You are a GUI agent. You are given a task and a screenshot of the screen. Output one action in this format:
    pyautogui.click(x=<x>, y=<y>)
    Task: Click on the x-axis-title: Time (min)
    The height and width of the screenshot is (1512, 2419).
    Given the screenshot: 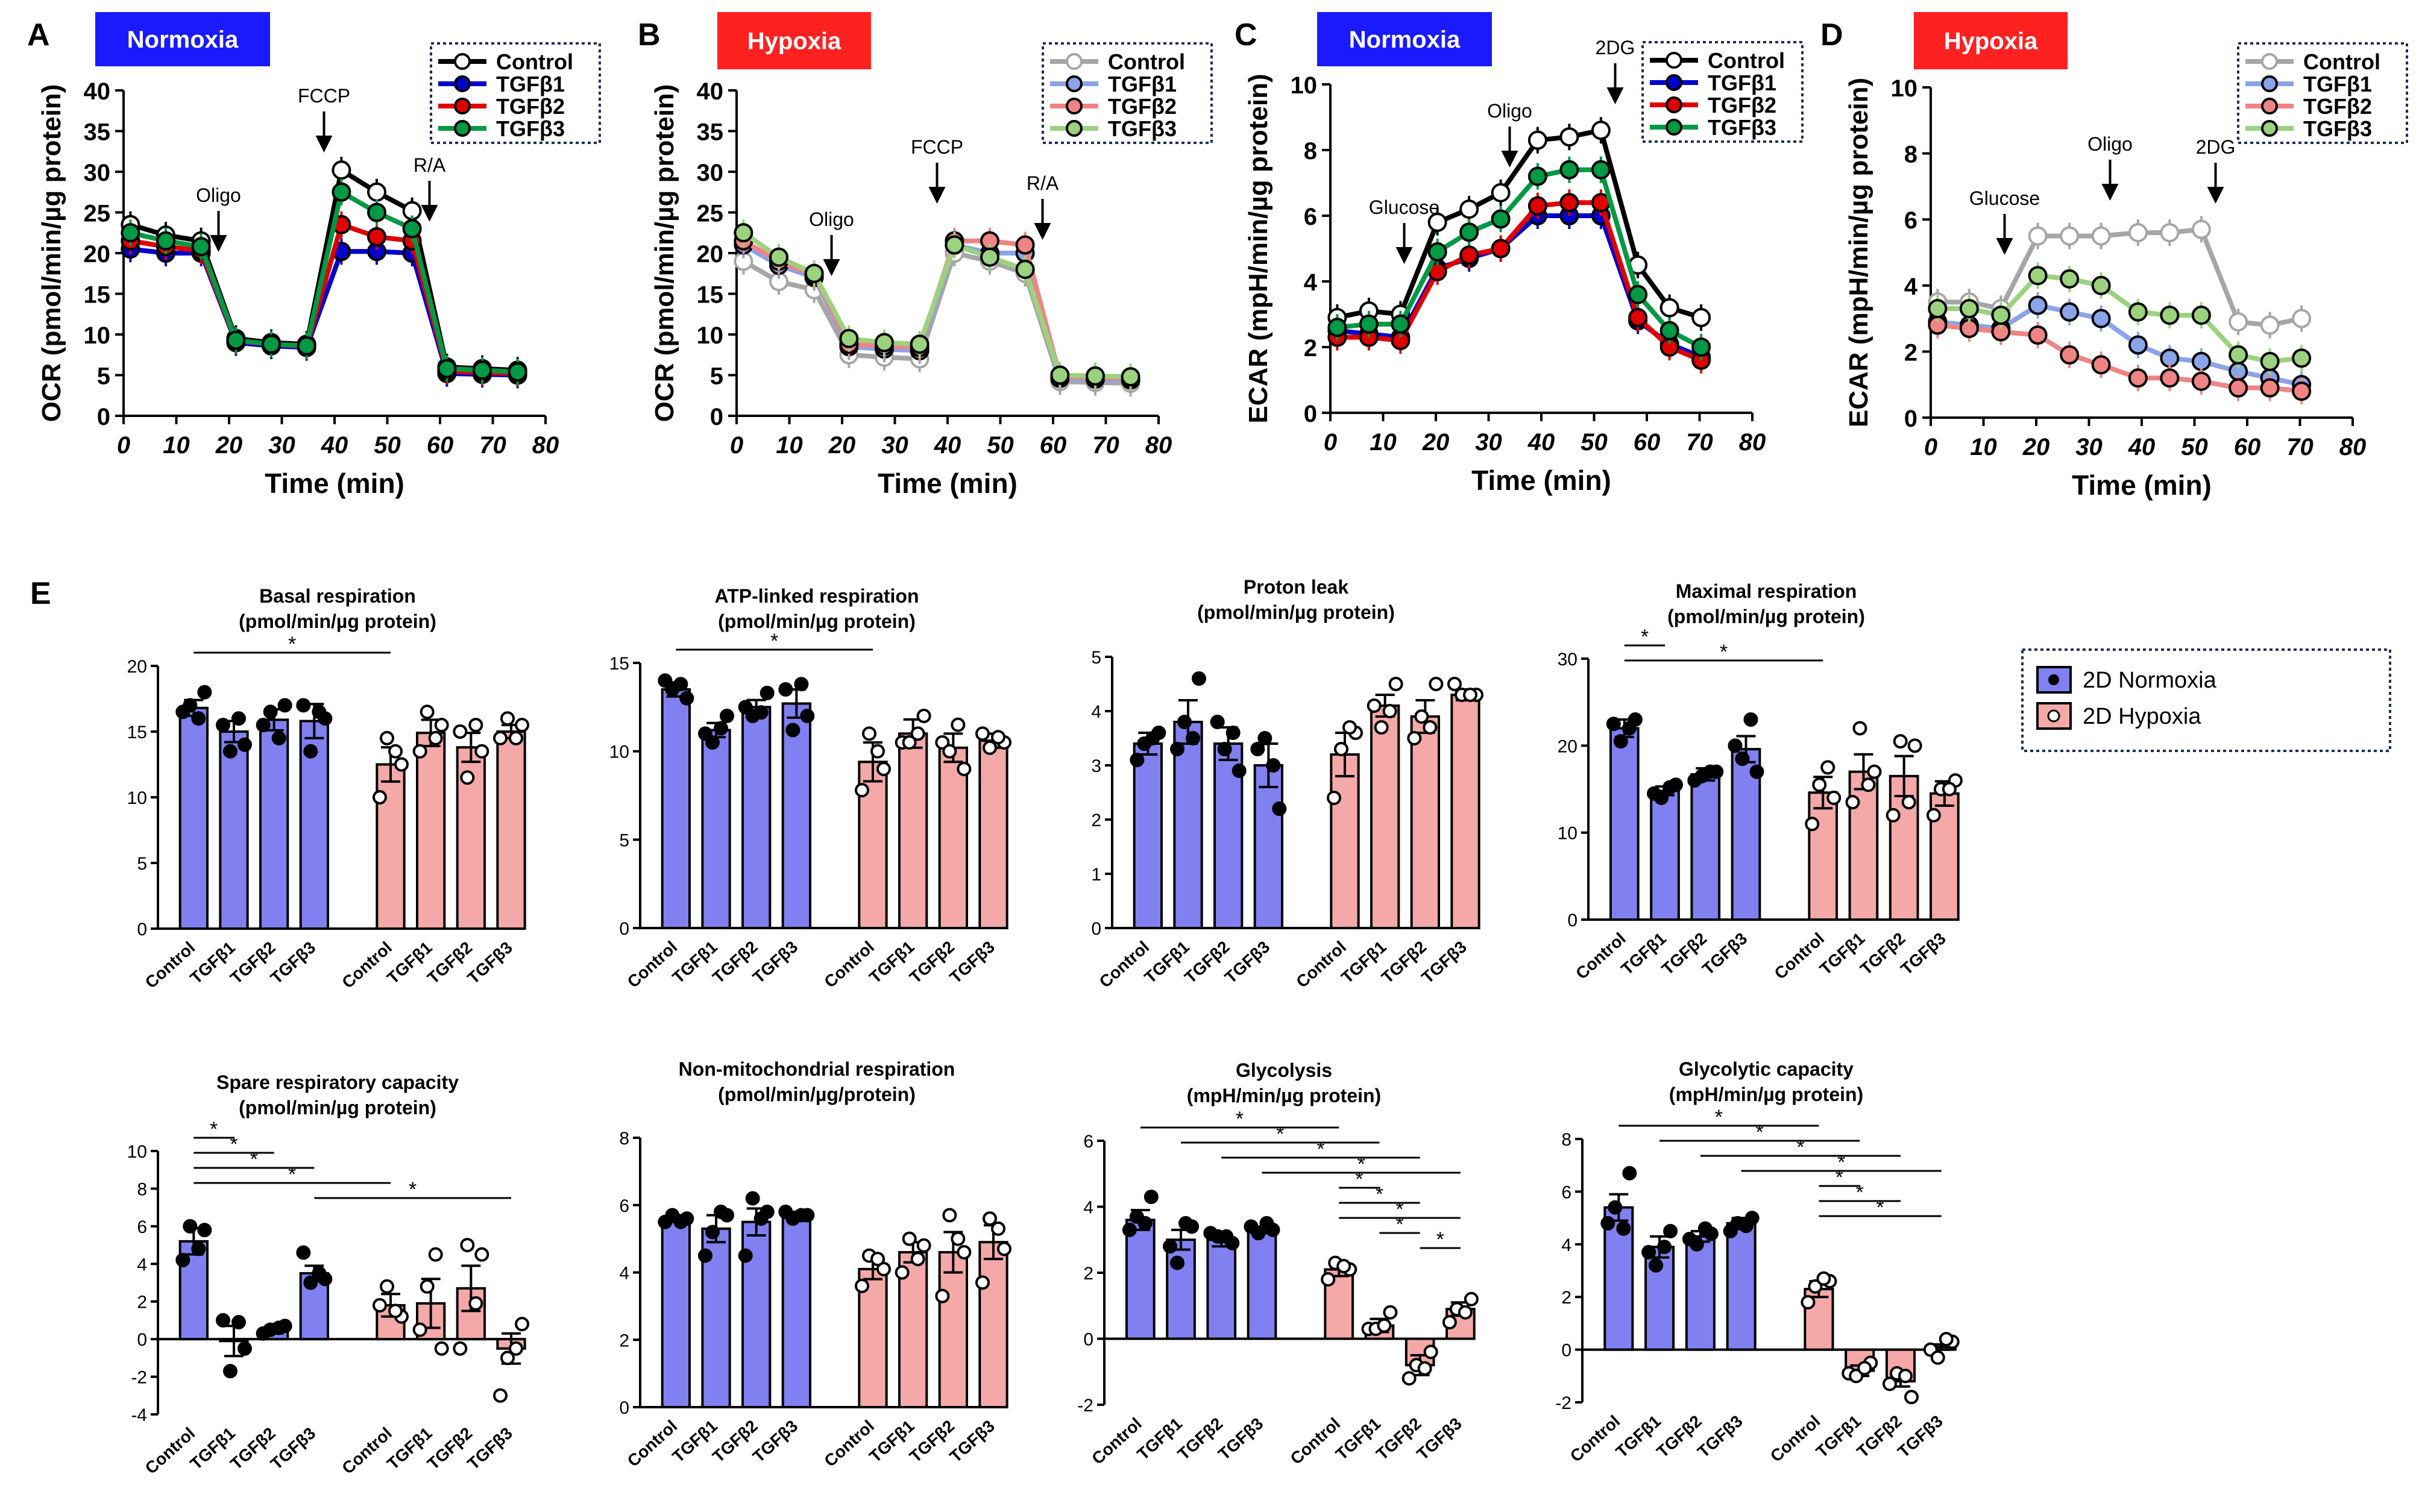 What is the action you would take?
    pyautogui.click(x=1541, y=480)
    